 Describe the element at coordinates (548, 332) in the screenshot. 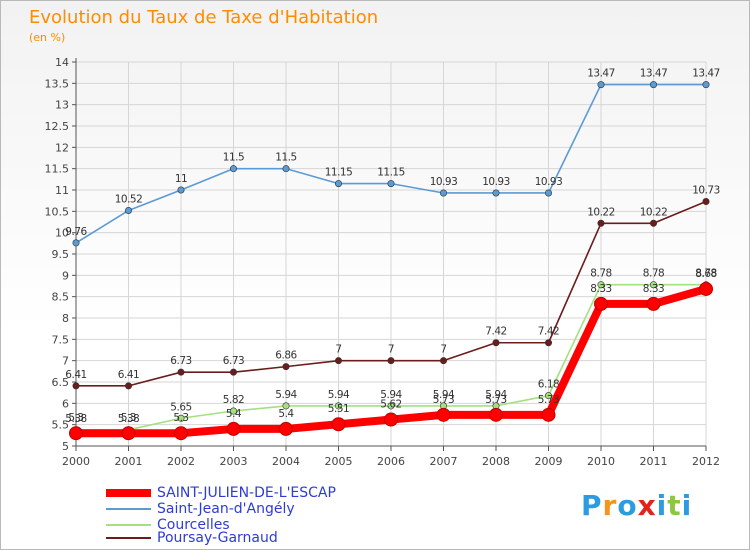

I see `data-label: 7.42` at that location.